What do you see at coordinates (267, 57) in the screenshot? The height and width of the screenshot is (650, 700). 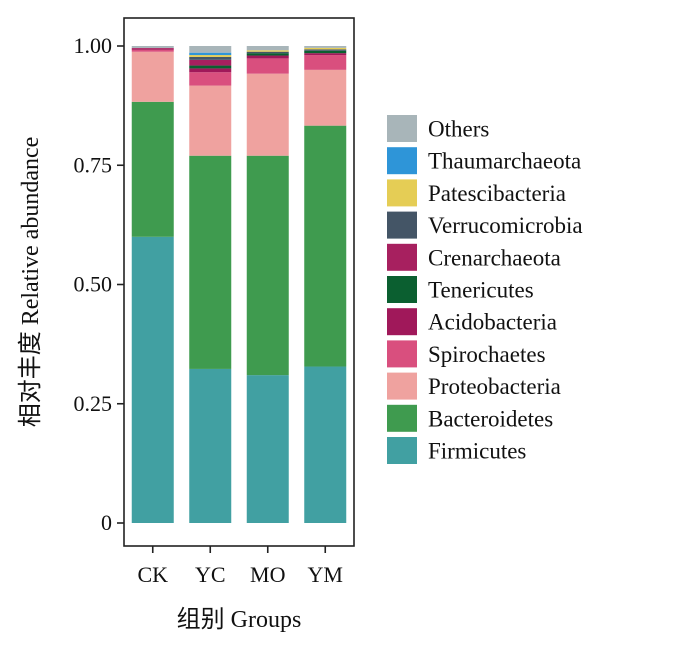 I see `bar-mo-acidobacteria` at bounding box center [267, 57].